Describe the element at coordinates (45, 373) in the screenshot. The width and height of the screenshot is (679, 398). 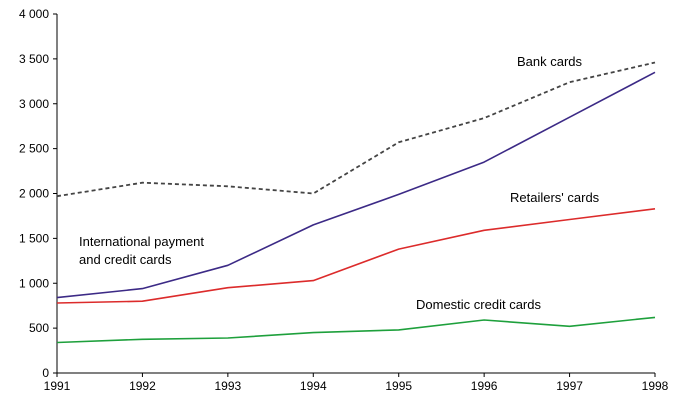
I see `y-tick-label: 0` at that location.